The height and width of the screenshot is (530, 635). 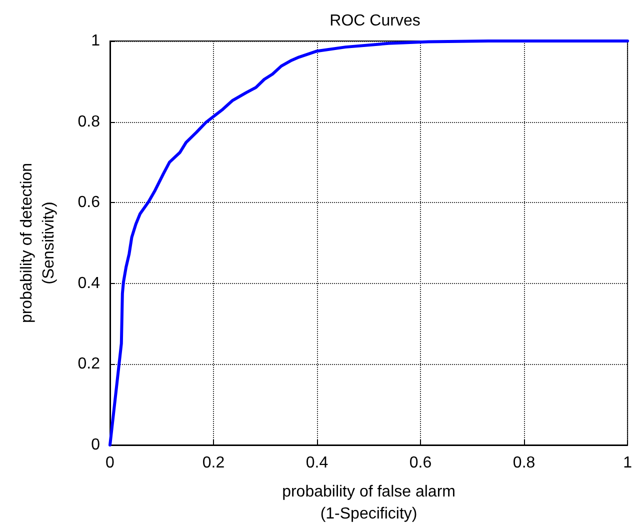 I want to click on y-tick-label: 0.4, so click(x=89, y=283).